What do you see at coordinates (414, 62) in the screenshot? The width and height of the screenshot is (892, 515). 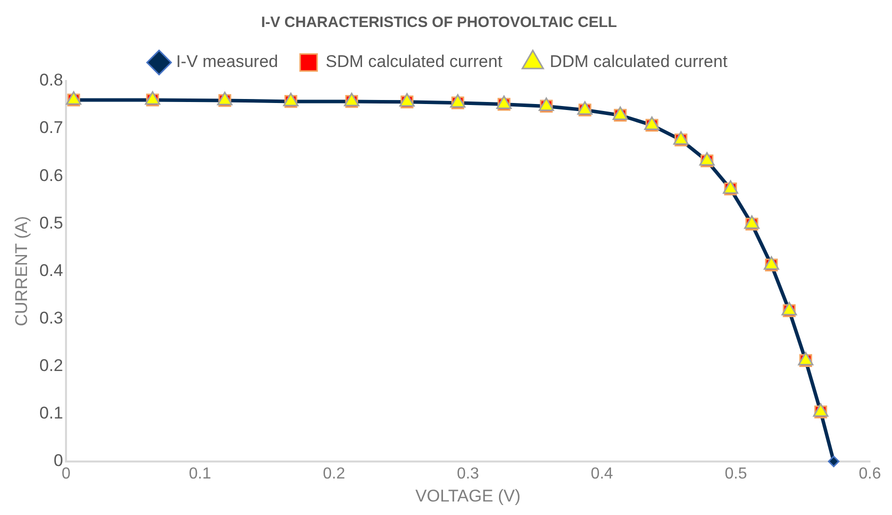 I see `legend-label: SDM calculated current` at bounding box center [414, 62].